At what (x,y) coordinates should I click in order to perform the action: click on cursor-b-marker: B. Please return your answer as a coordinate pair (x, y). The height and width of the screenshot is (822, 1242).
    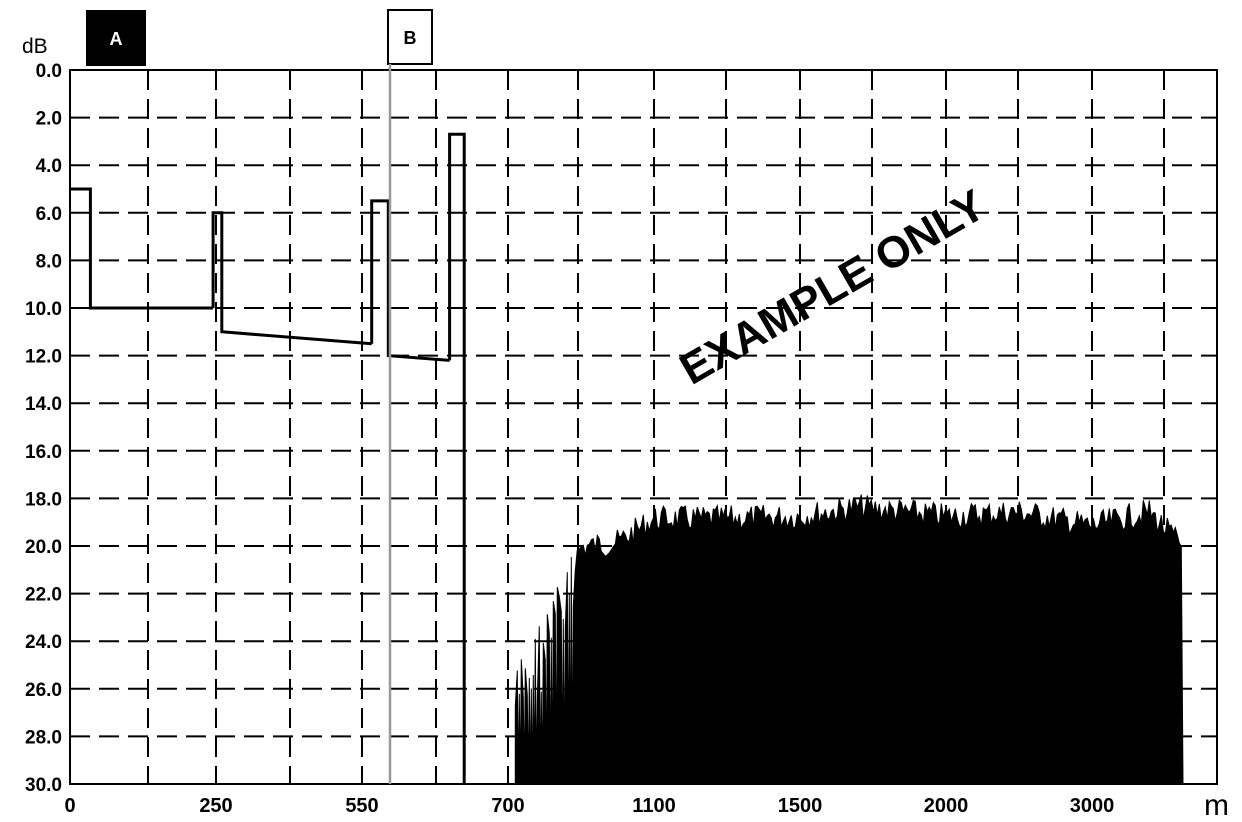
    Looking at the image, I should click on (410, 396).